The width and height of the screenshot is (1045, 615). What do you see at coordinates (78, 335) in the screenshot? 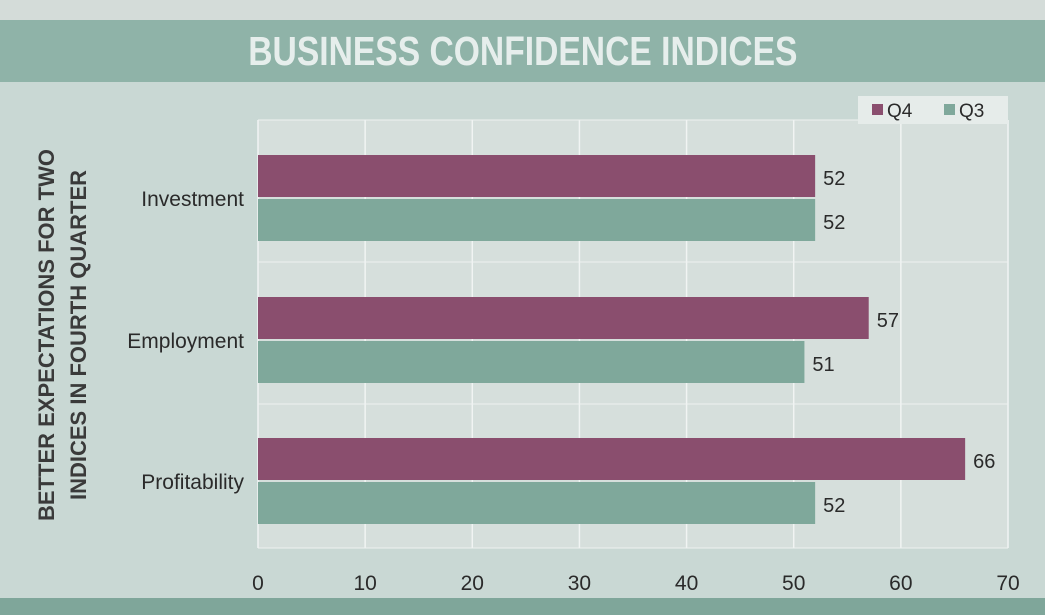
I see `y-axis-label-line: INDICES IN FOURTH QUARTER` at bounding box center [78, 335].